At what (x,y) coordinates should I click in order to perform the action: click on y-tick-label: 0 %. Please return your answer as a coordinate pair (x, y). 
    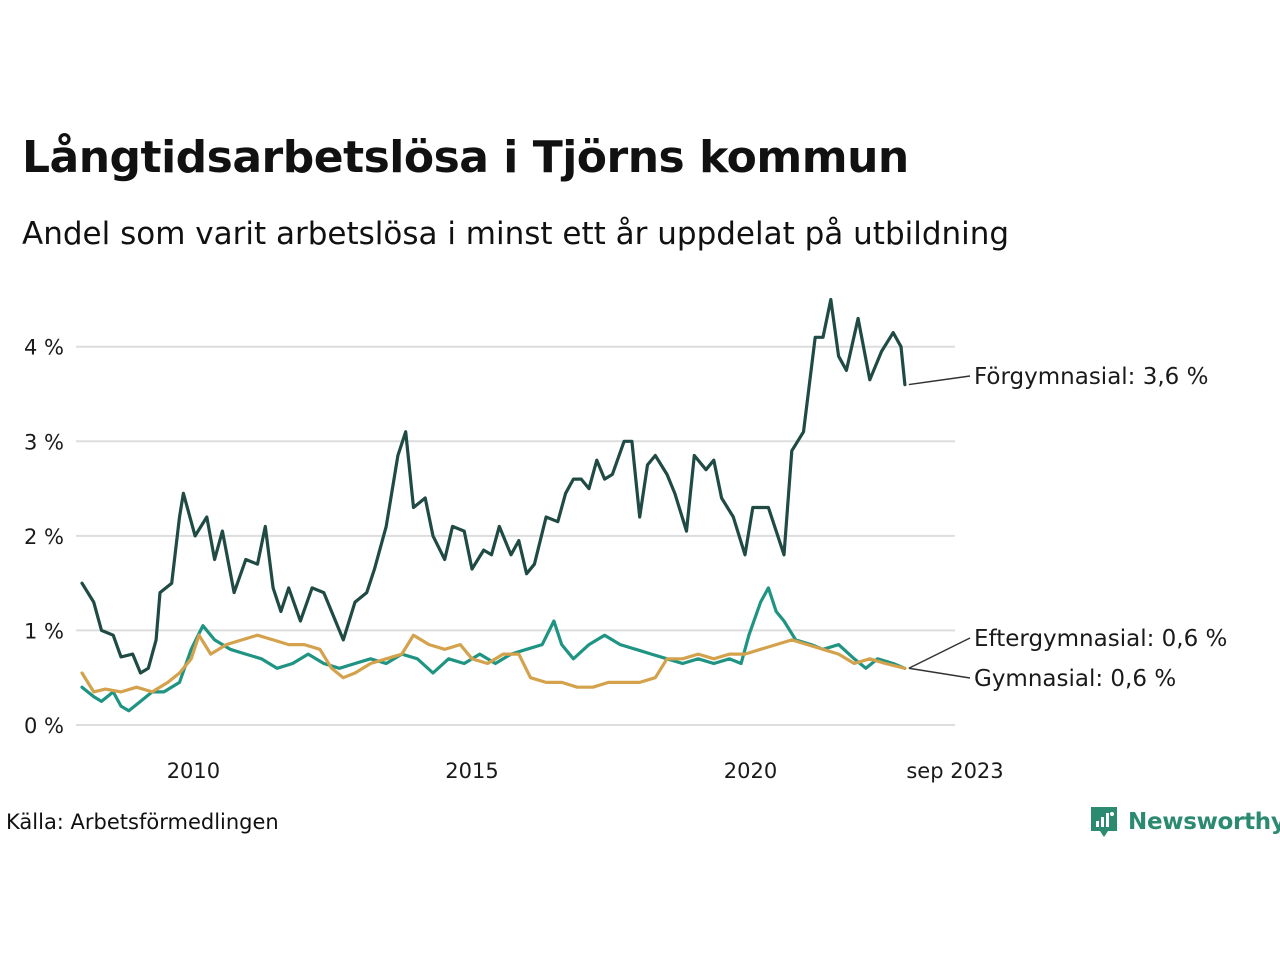
    Looking at the image, I should click on (44, 726).